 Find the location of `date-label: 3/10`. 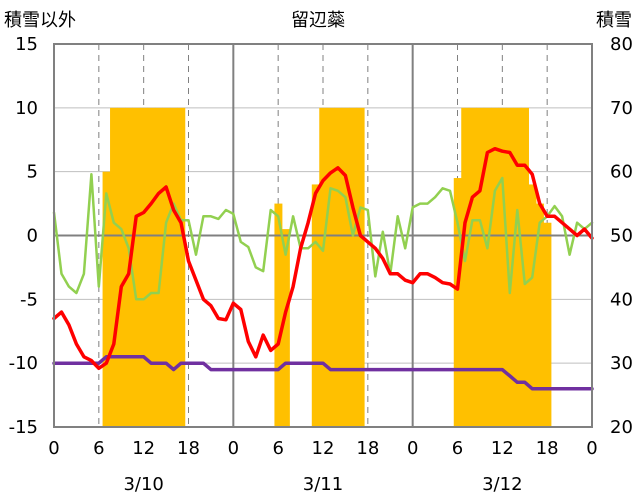

date-label: 3/10 is located at coordinates (143, 484).